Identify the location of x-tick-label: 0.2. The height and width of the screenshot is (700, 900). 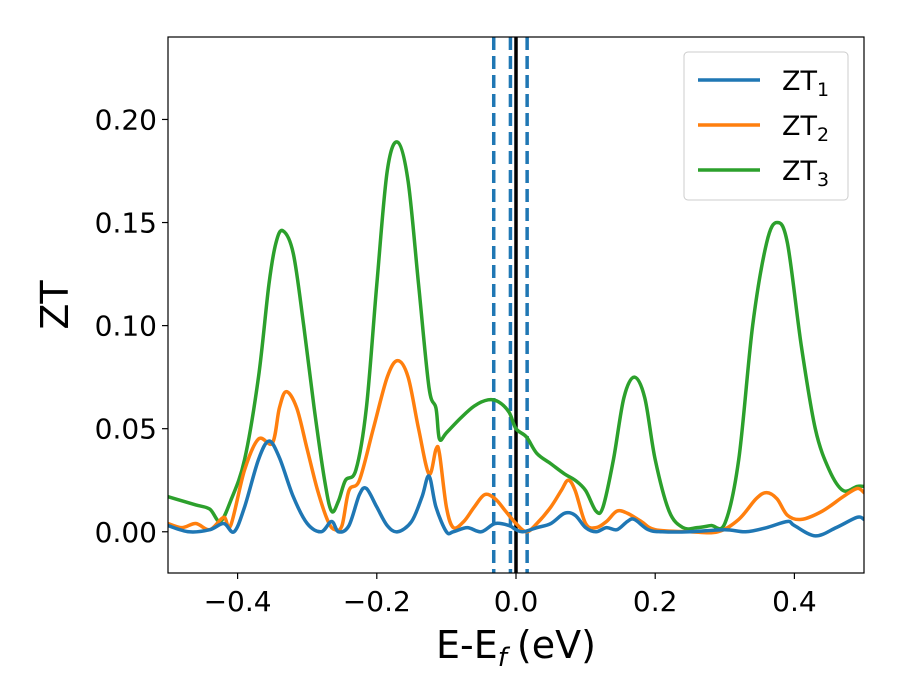
(655, 601).